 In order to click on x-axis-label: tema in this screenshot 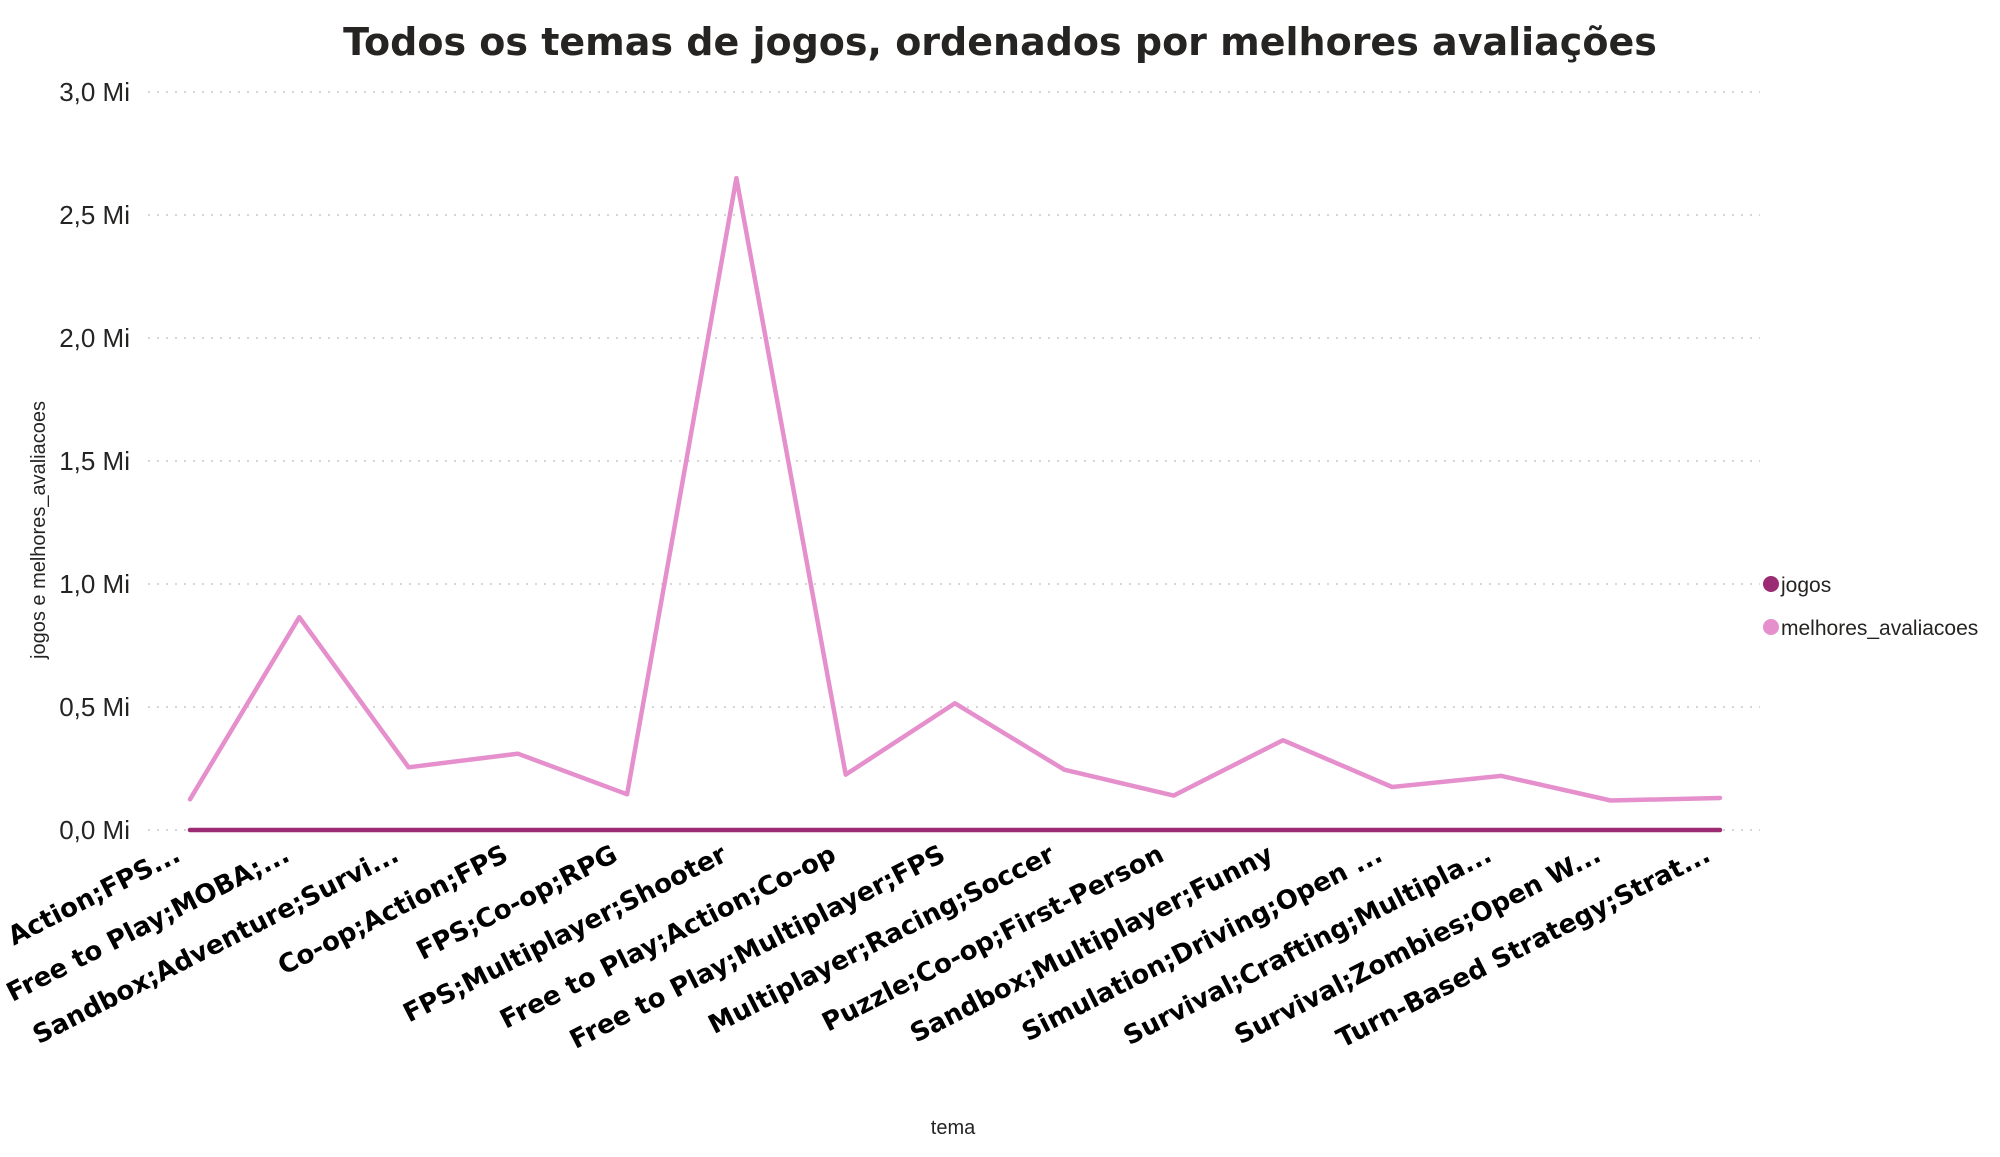, I will do `click(953, 1128)`.